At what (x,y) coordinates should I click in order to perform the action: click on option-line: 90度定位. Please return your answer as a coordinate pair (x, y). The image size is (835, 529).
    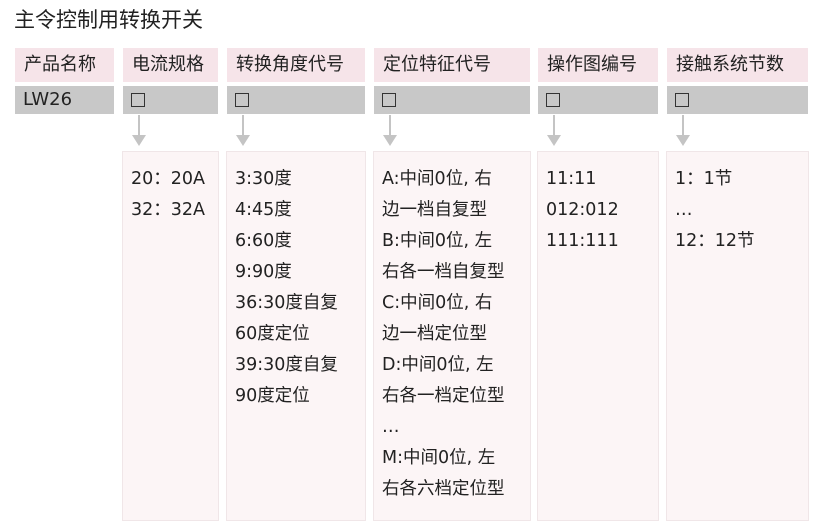
    Looking at the image, I should click on (272, 396).